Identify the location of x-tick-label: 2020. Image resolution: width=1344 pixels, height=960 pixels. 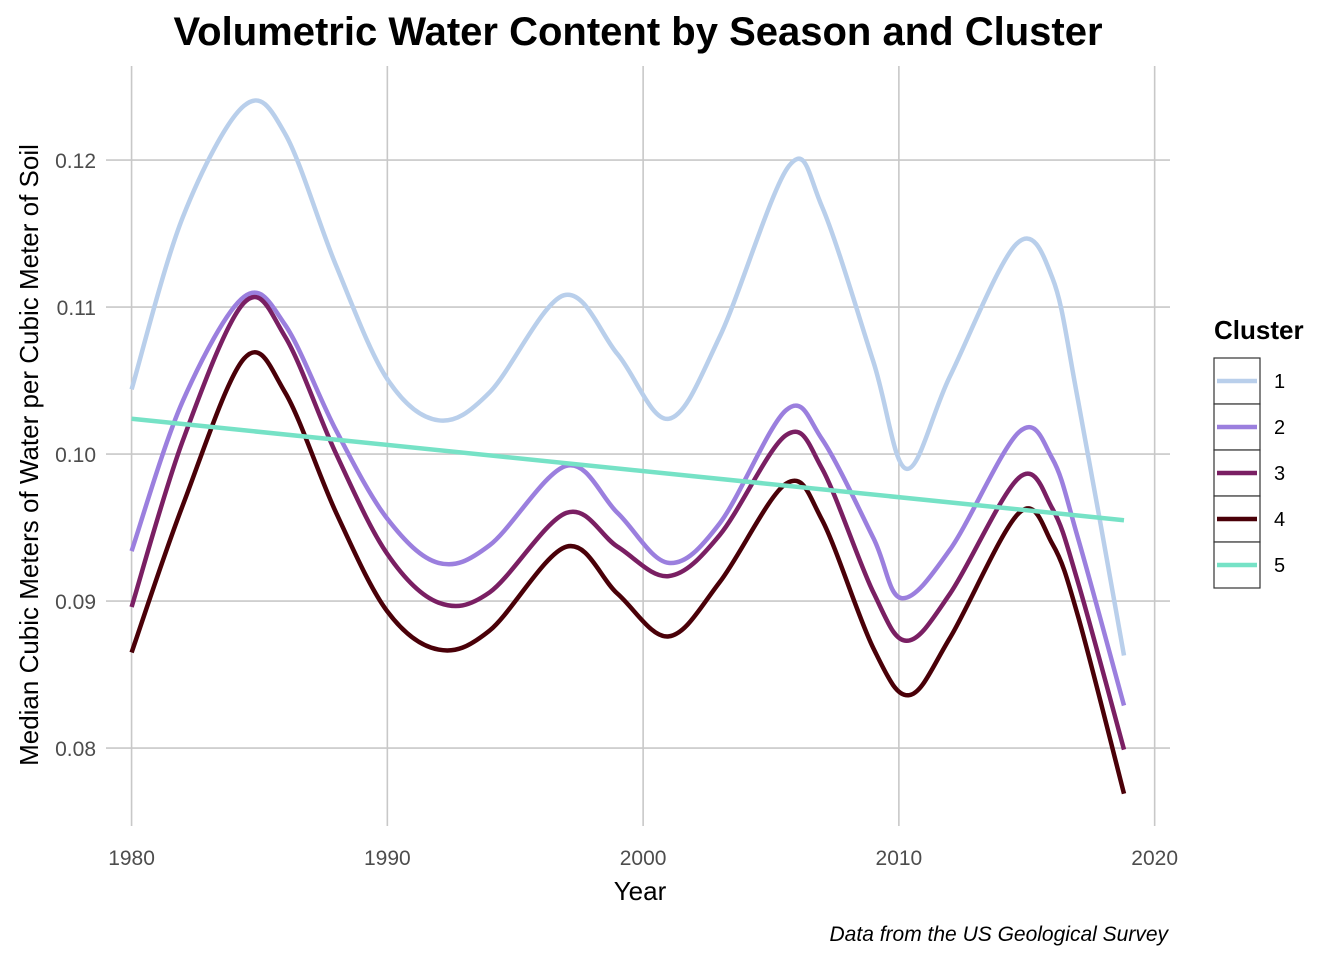
(1154, 858).